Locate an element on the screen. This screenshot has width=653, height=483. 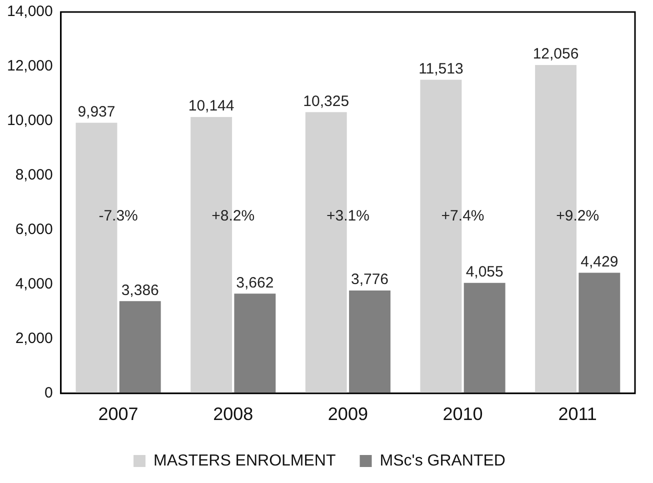
data-label: 11,513 is located at coordinates (441, 69).